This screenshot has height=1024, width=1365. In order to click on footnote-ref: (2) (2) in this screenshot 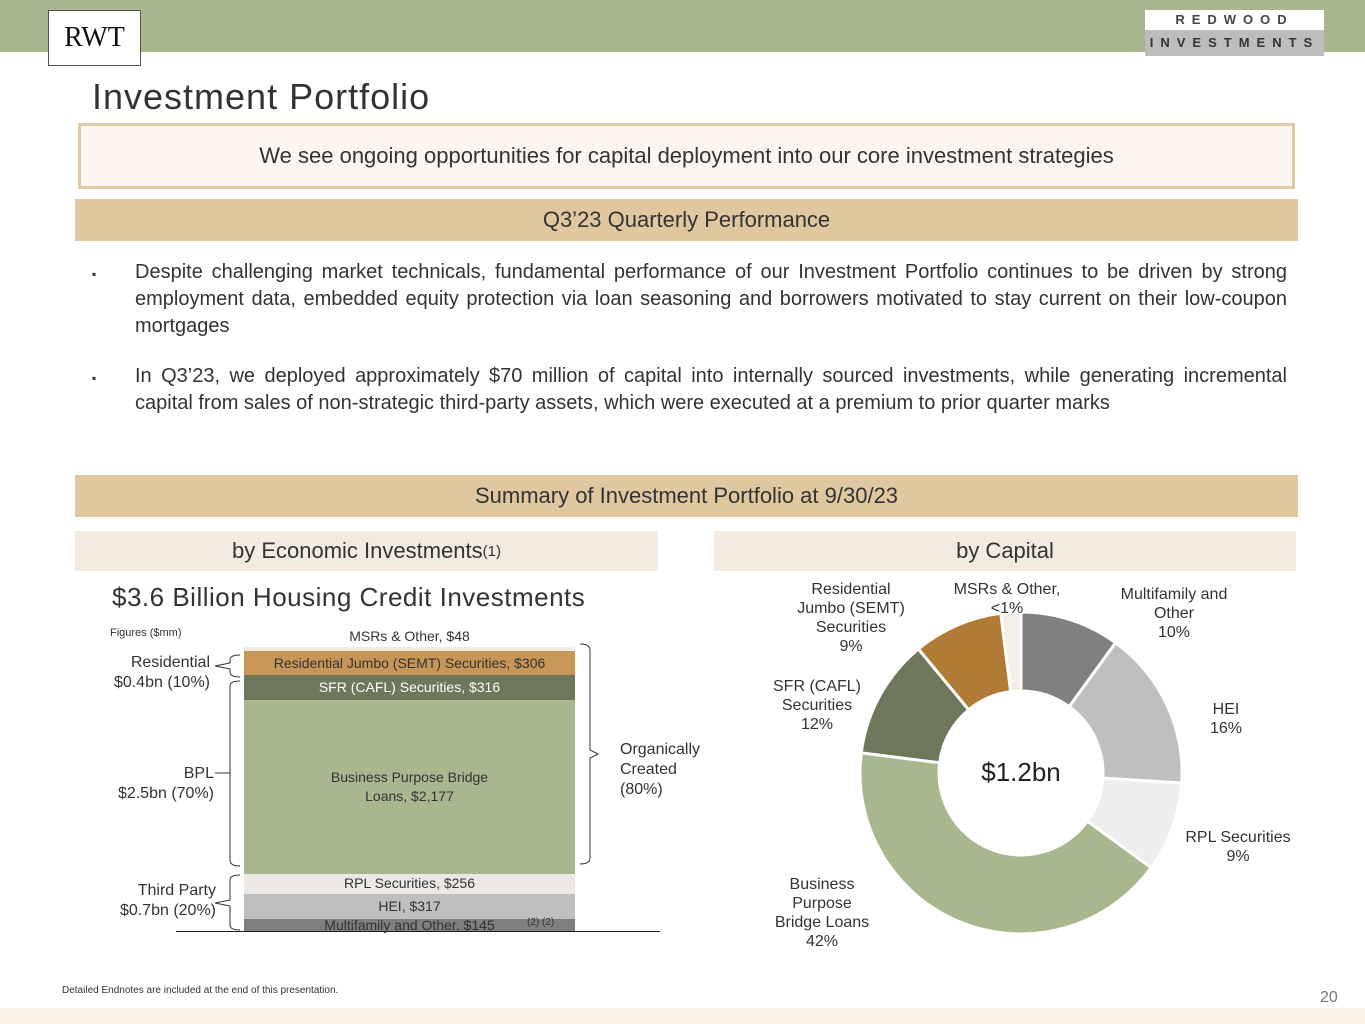, I will do `click(541, 922)`.